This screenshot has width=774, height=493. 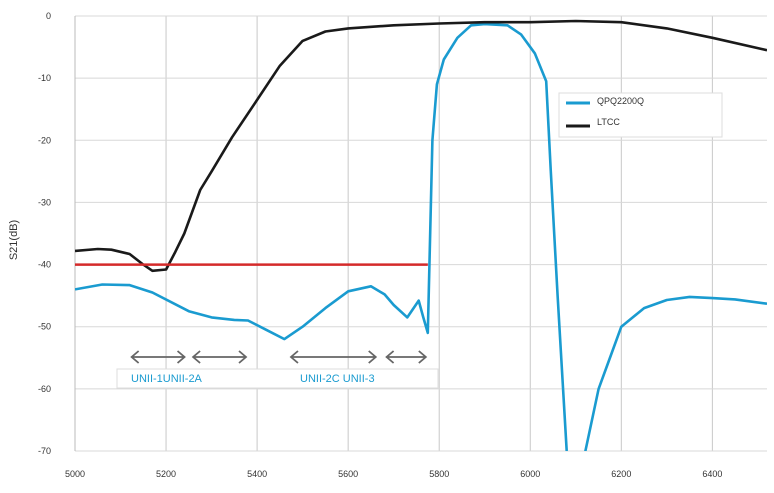 What do you see at coordinates (257, 474) in the screenshot?
I see `x-tick-label: 5400` at bounding box center [257, 474].